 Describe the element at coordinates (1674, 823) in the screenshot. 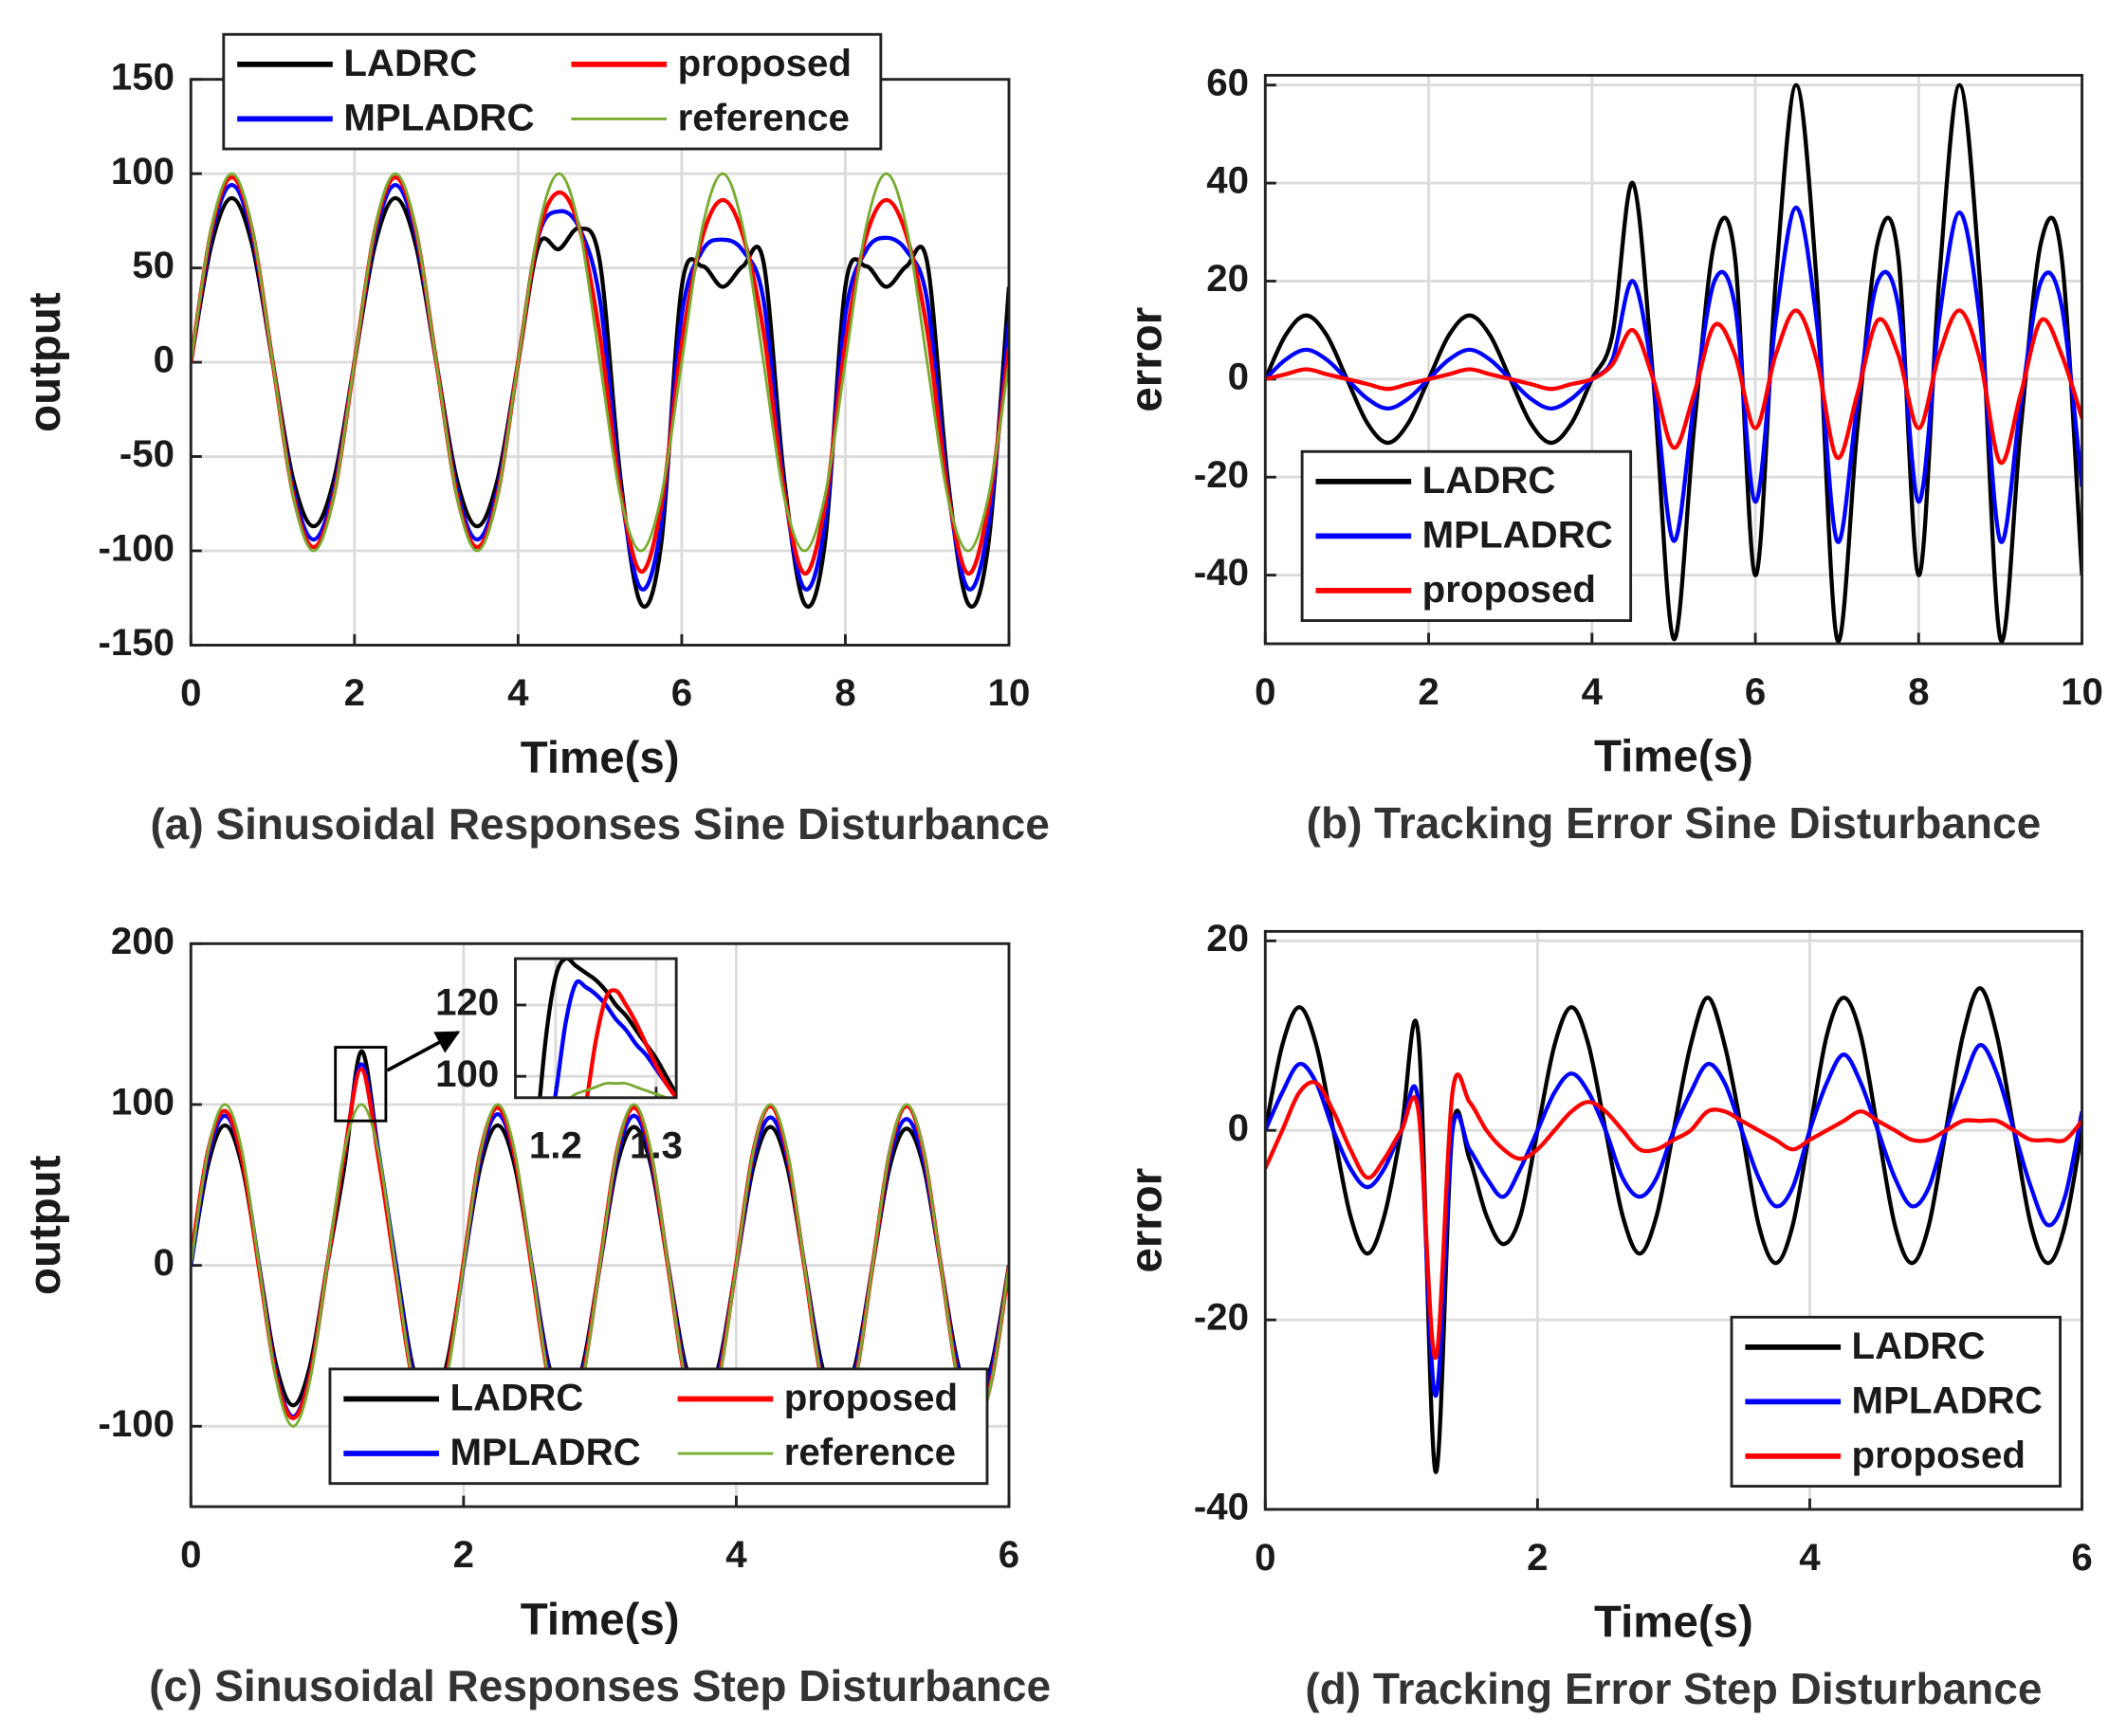

I see `caption: (b) Tracking Error Sine Disturbance` at that location.